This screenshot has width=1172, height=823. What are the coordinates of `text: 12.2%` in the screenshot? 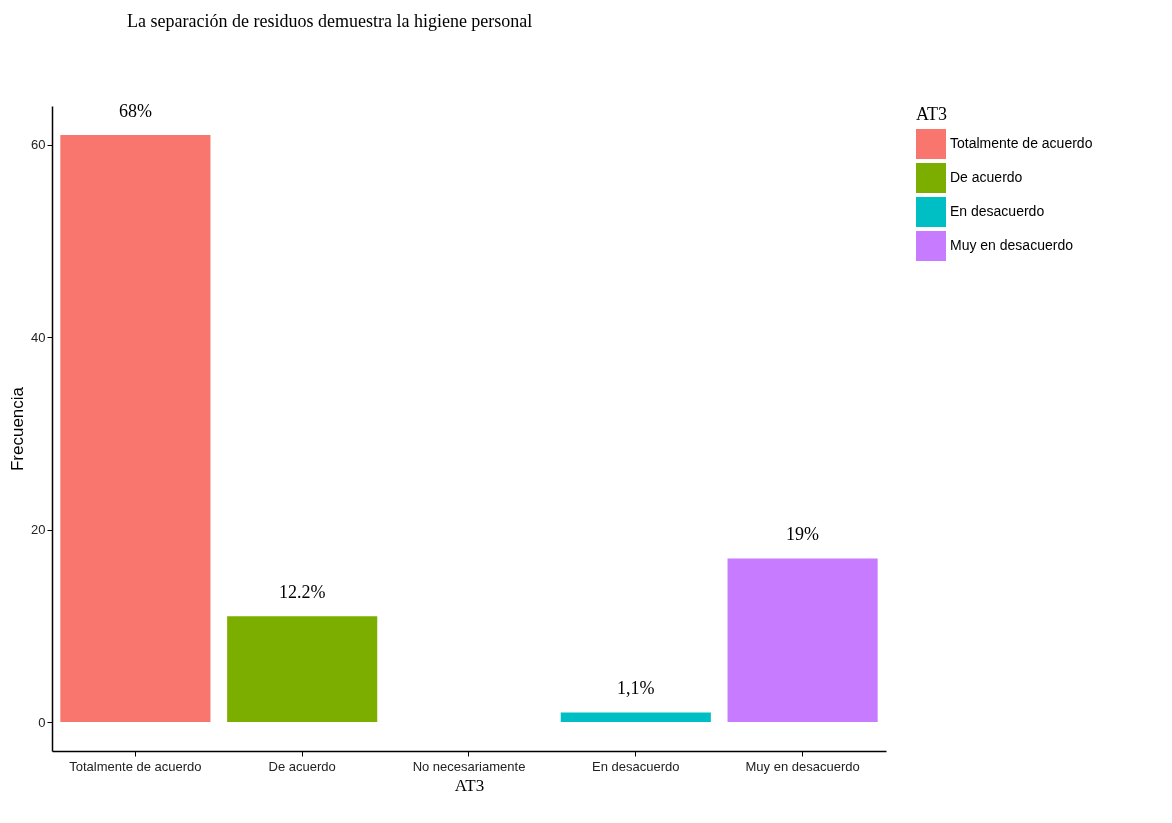 It's located at (302, 592).